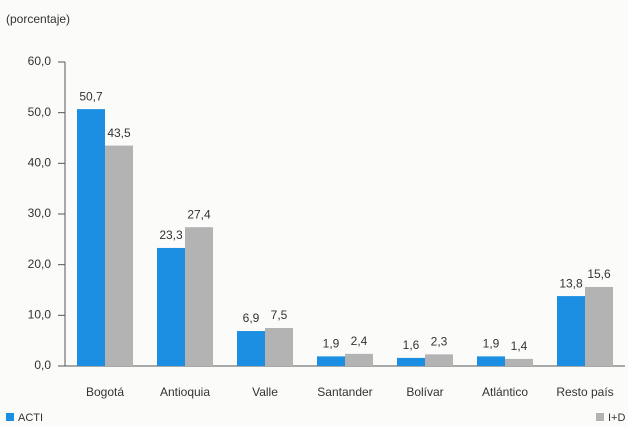  Describe the element at coordinates (439, 342) in the screenshot. I see `value-label: 2,3` at that location.